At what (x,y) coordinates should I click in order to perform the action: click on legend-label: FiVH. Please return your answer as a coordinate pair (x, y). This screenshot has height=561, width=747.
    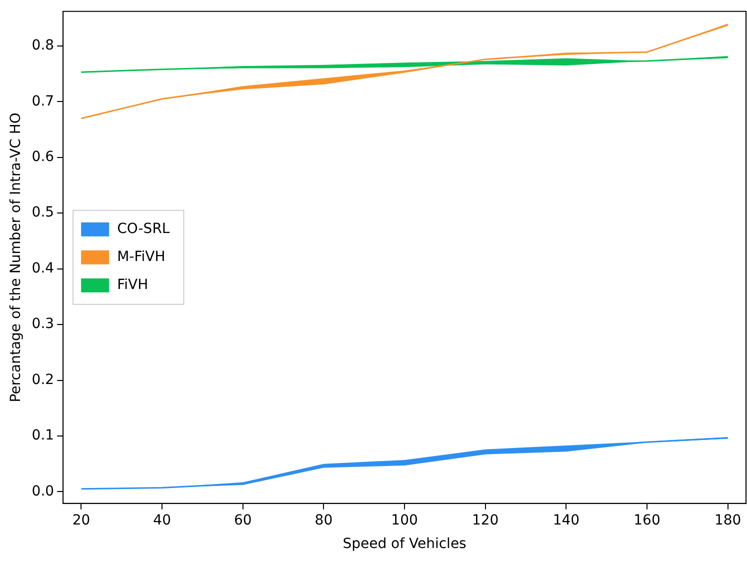
    Looking at the image, I should click on (132, 285).